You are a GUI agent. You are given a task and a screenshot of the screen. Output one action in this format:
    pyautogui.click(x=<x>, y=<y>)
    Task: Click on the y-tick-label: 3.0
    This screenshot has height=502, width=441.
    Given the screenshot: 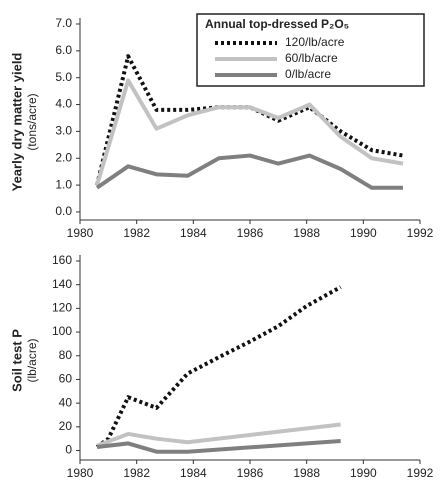 What is the action you would take?
    pyautogui.click(x=63, y=131)
    